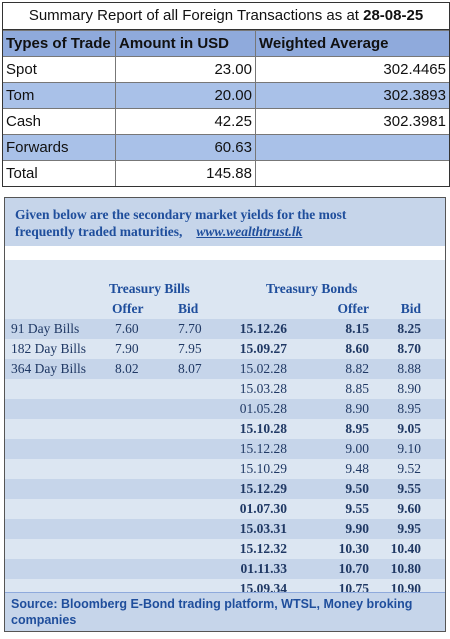 The height and width of the screenshot is (639, 450). What do you see at coordinates (324, 43) in the screenshot?
I see `col-header-wavg: Weighted Average` at bounding box center [324, 43].